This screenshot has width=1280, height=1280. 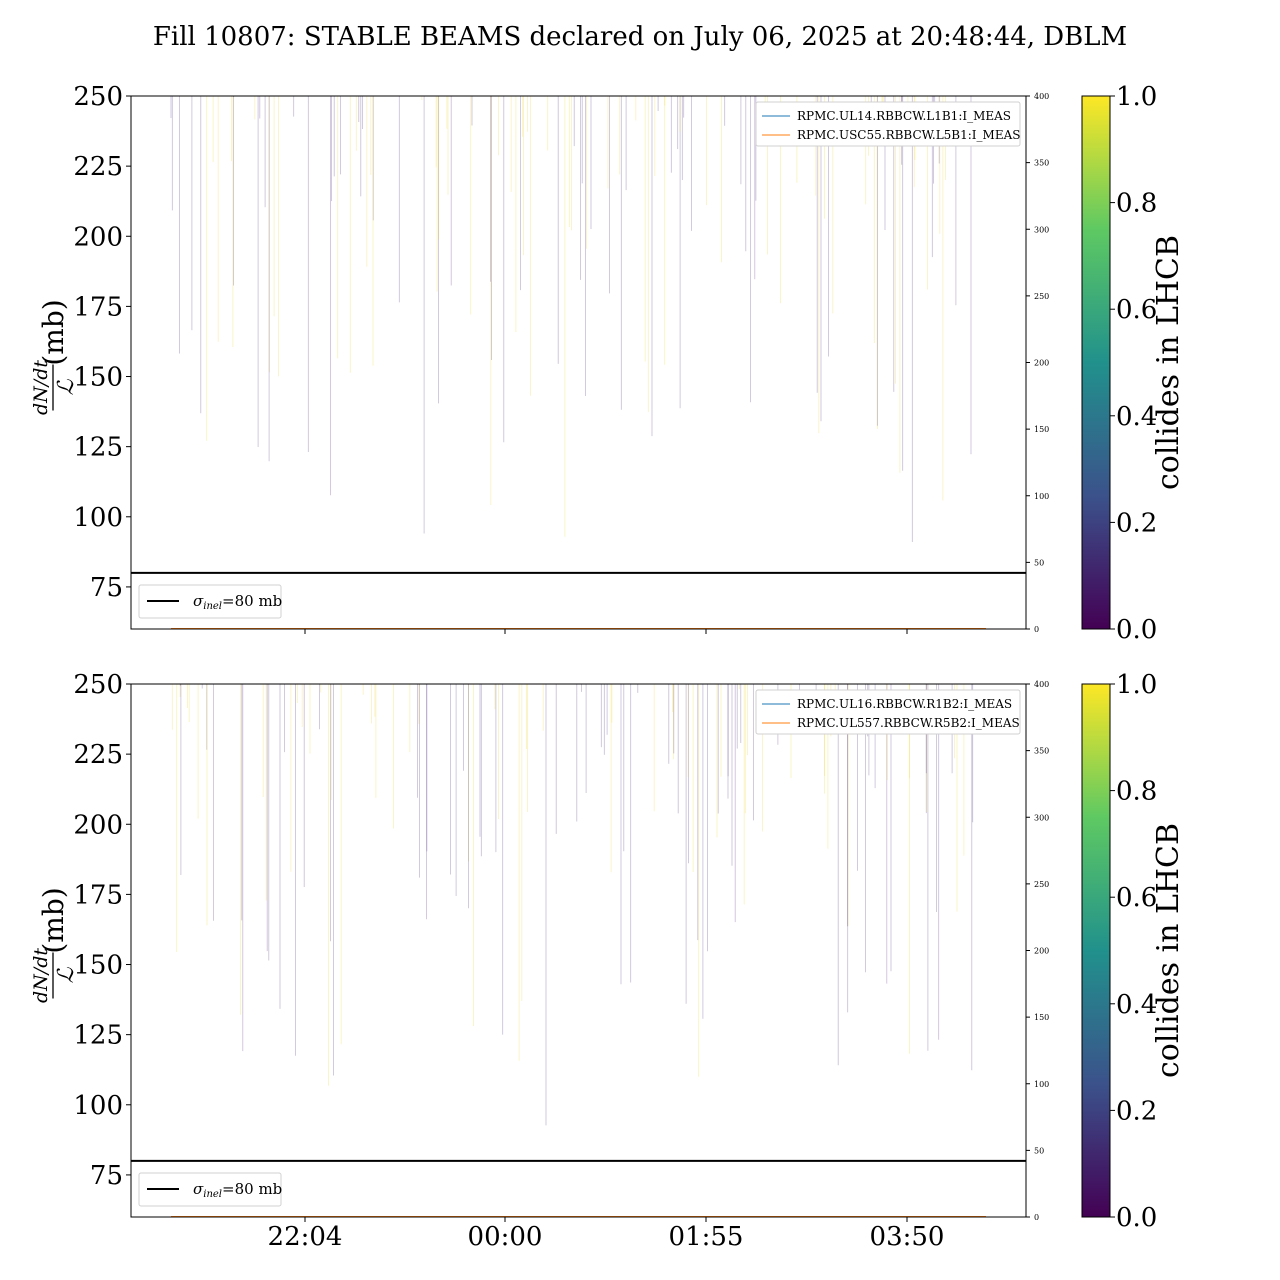 I want to click on x-tick-label: 00:00, so click(x=505, y=1237).